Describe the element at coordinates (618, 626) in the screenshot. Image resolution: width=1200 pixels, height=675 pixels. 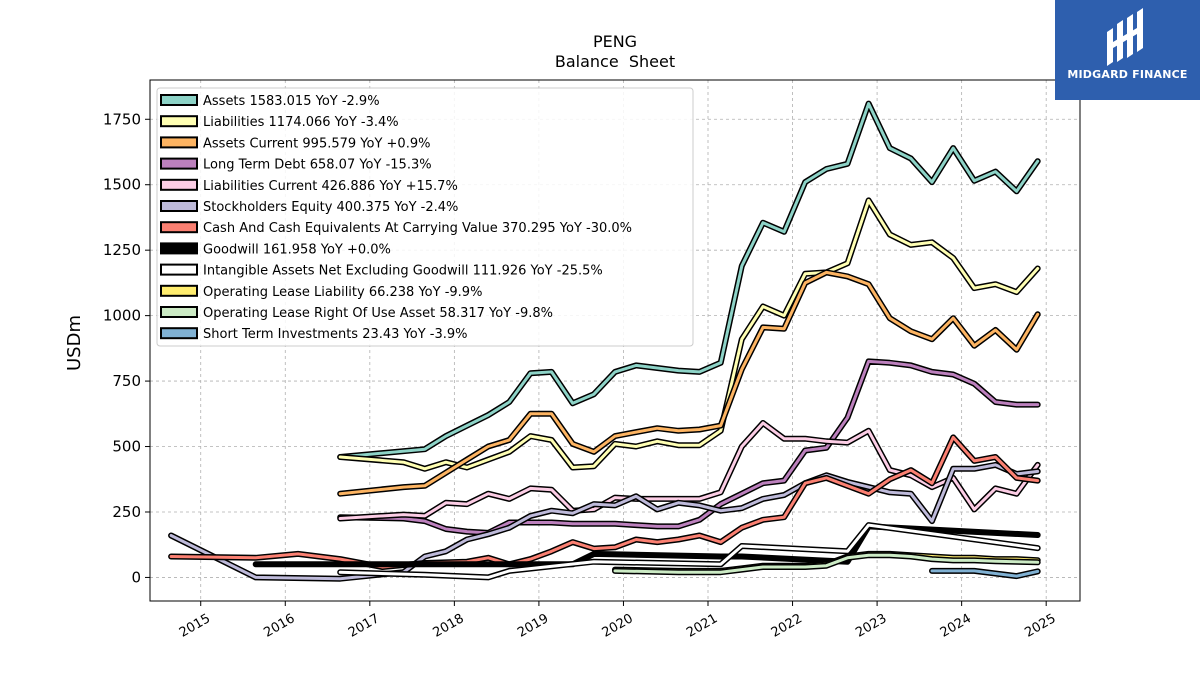
I see `x-tick-label: 2020` at that location.